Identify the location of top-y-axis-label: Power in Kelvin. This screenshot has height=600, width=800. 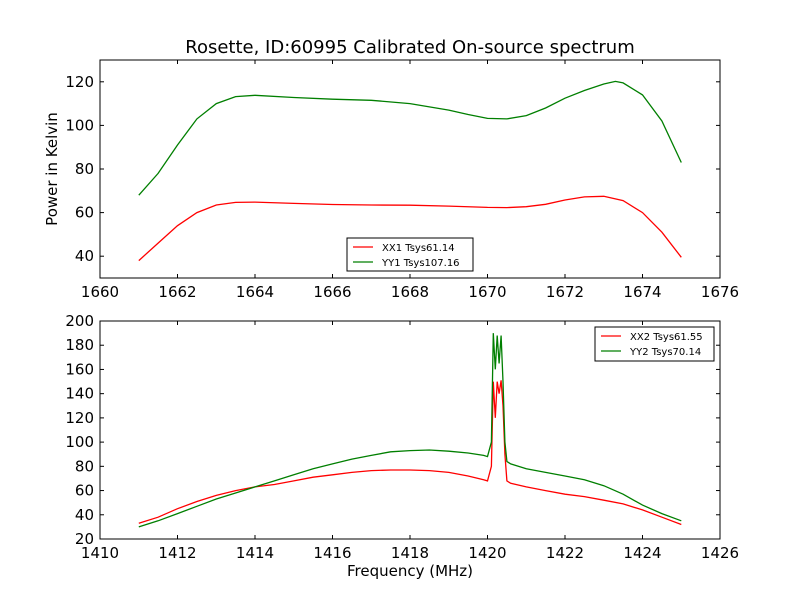
(52, 169).